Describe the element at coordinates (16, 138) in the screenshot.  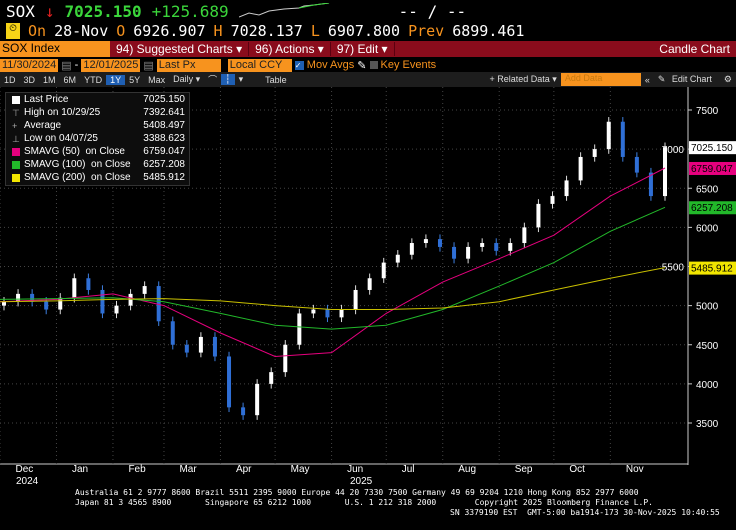
I see `legend-marker-icon: ⊥` at that location.